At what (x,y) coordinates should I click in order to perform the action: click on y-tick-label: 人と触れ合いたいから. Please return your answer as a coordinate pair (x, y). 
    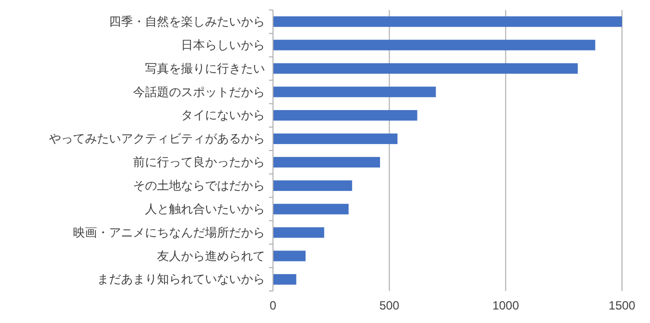
    Looking at the image, I should click on (205, 209).